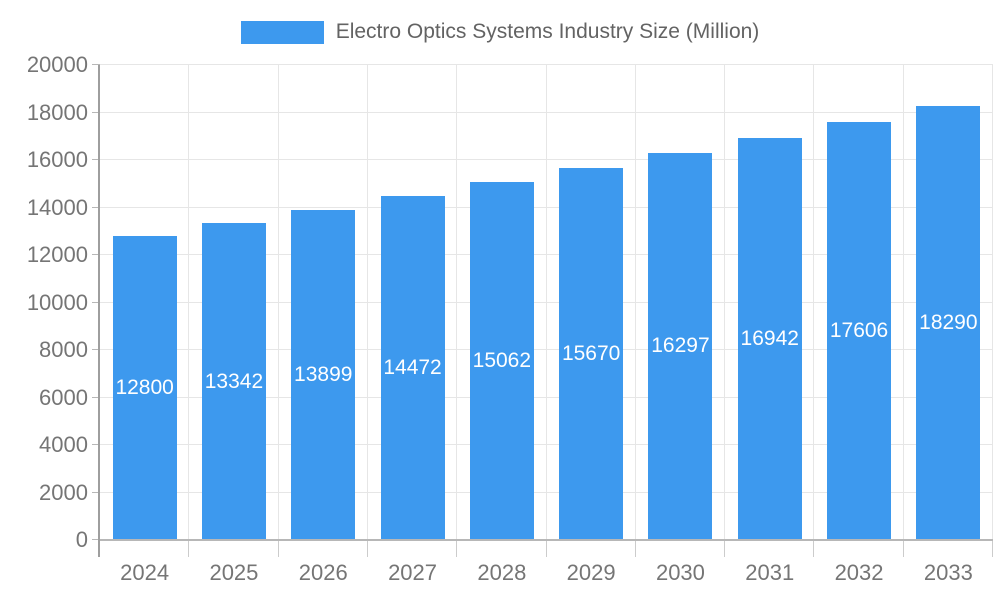 This screenshot has width=1000, height=600. What do you see at coordinates (948, 572) in the screenshot?
I see `x-axis-tick-label: 2033` at bounding box center [948, 572].